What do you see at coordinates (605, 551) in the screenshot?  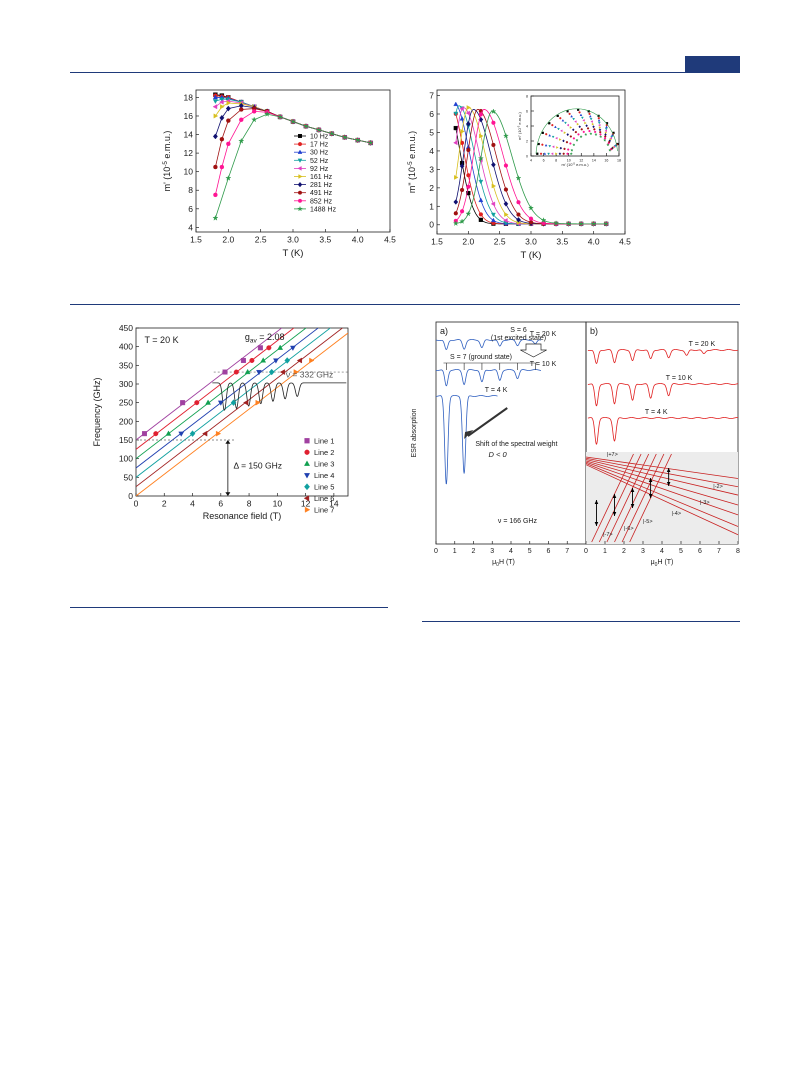 I see `x-tick-label: 1` at bounding box center [605, 551].